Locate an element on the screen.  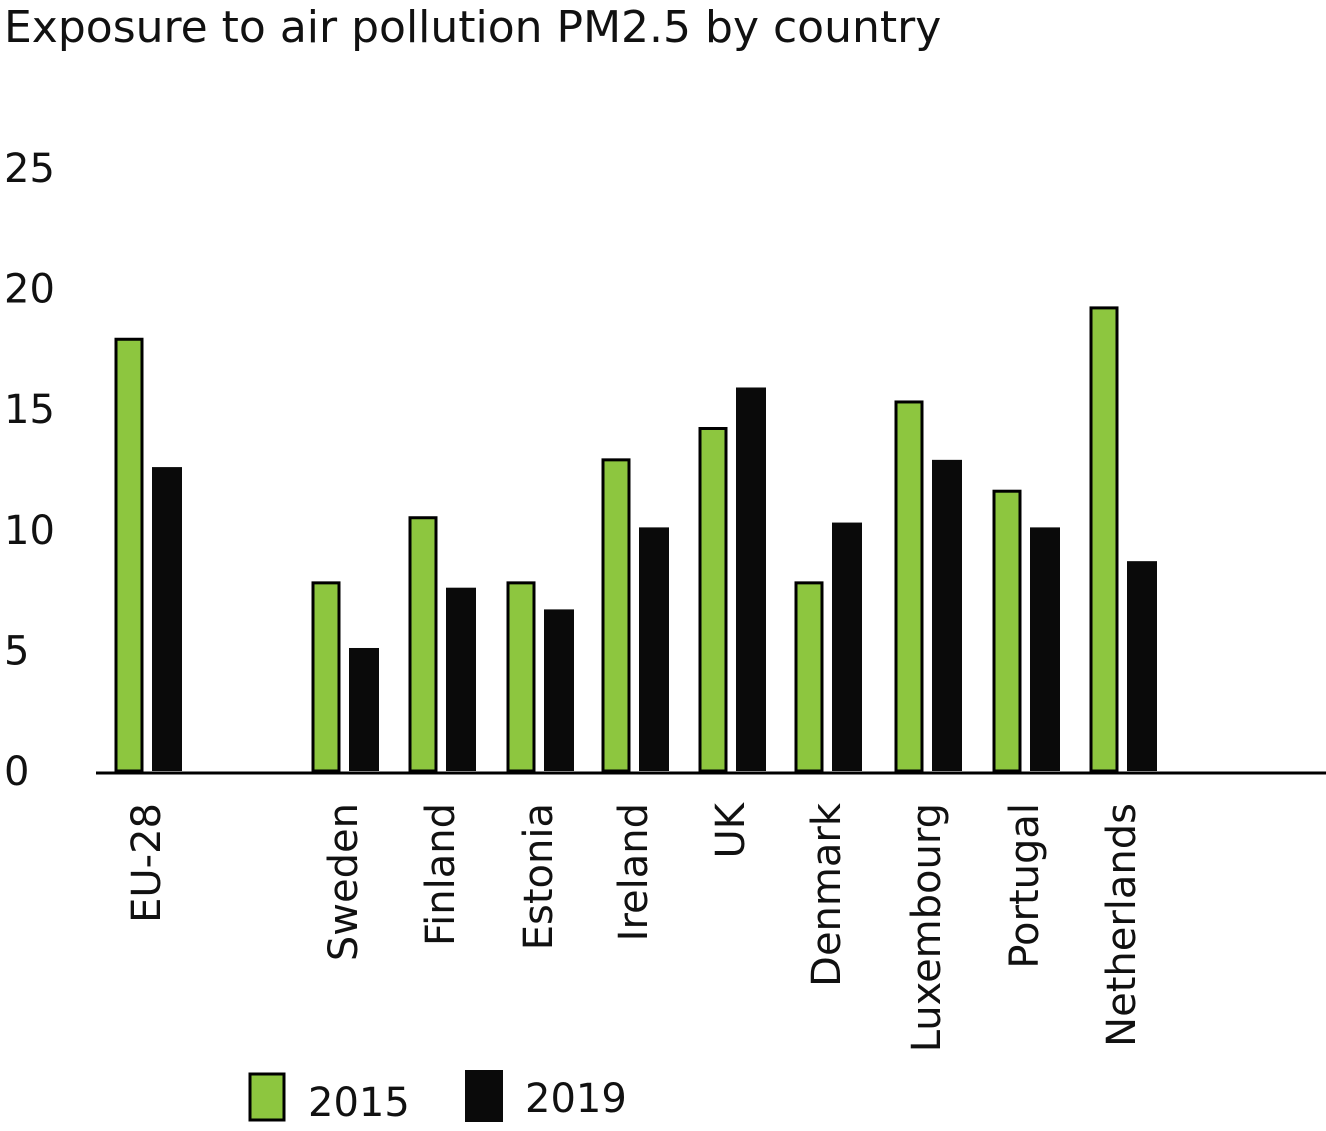
legend-swatch-2015 is located at coordinates (267, 1097).